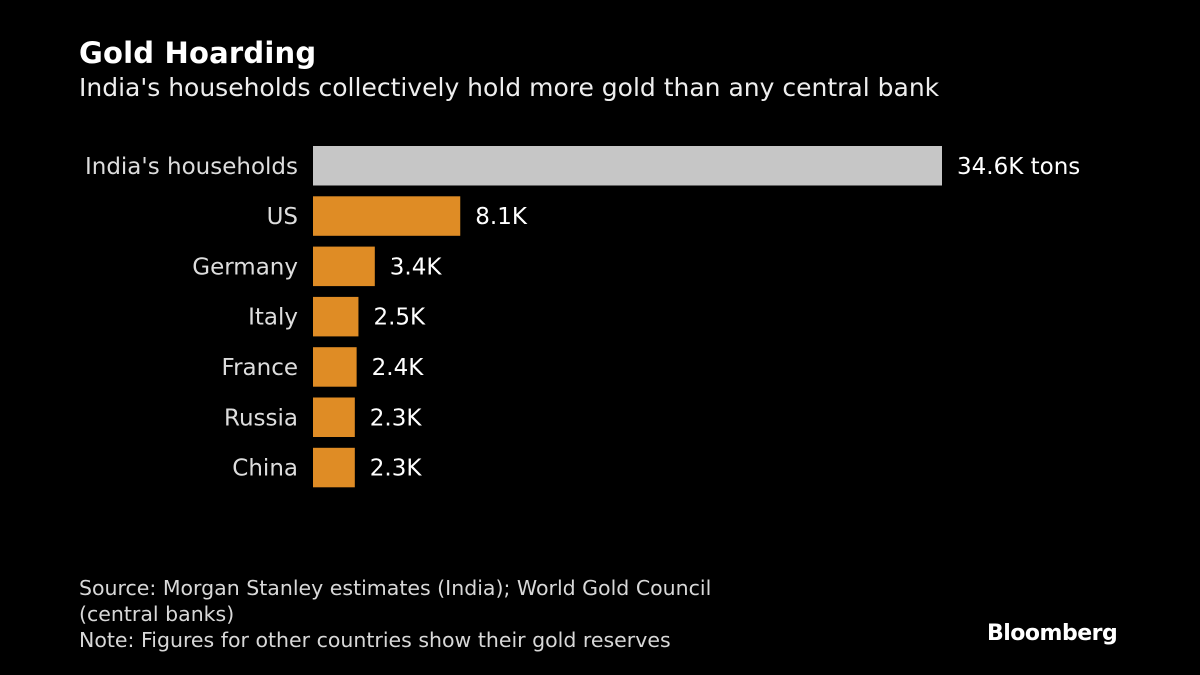  Describe the element at coordinates (399, 318) in the screenshot. I see `data-label: 2.5K` at that location.